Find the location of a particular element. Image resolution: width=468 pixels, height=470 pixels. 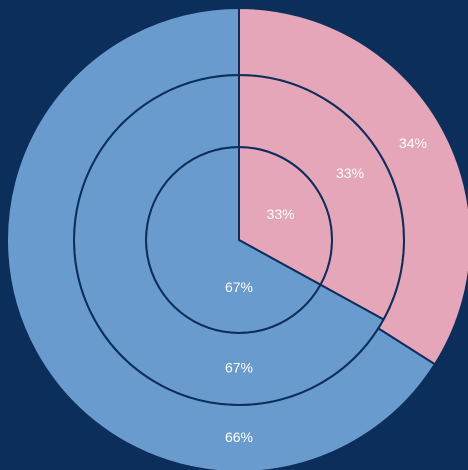

data-label: 66% is located at coordinates (239, 437).